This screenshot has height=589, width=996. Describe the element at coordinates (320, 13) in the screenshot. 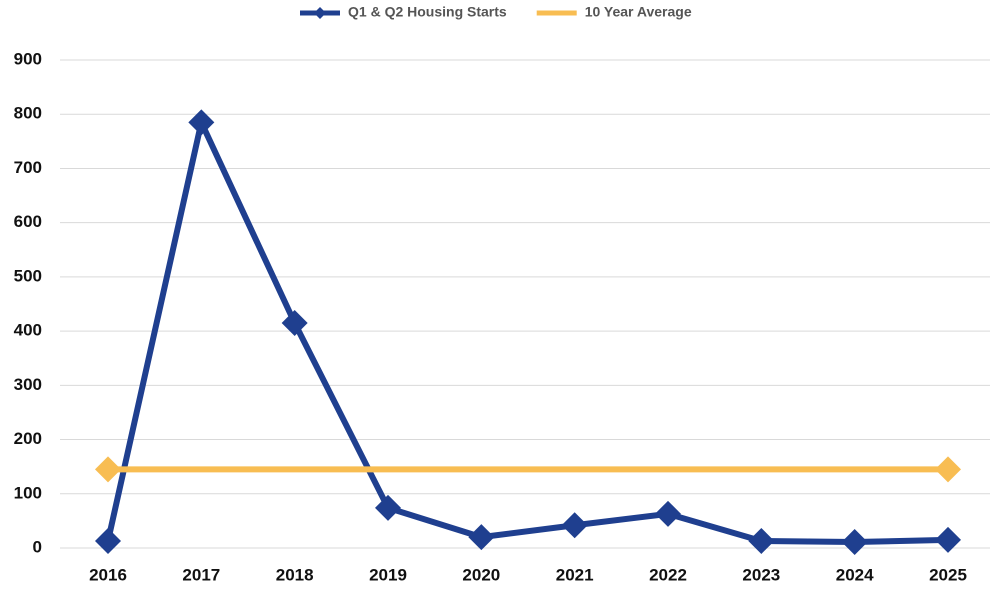

I see `legend-marker` at that location.